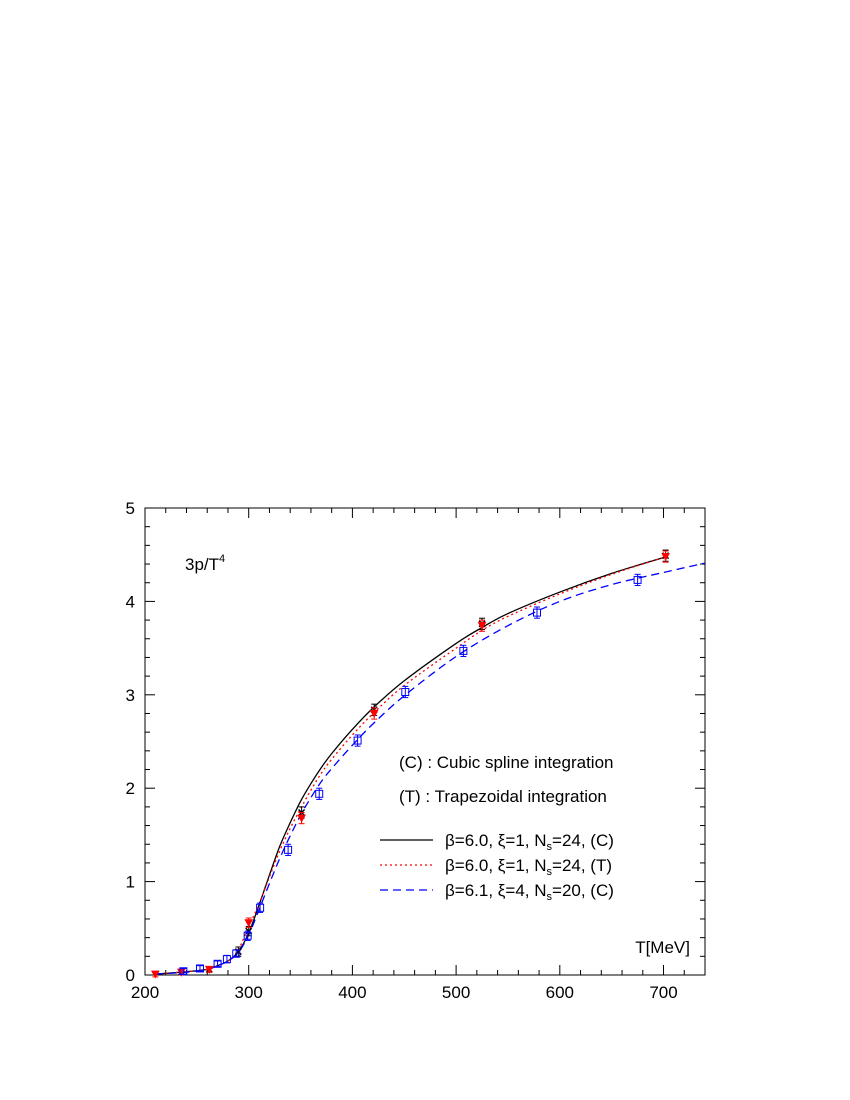 The image size is (850, 1100). I want to click on y-tick-label: 3, so click(130, 695).